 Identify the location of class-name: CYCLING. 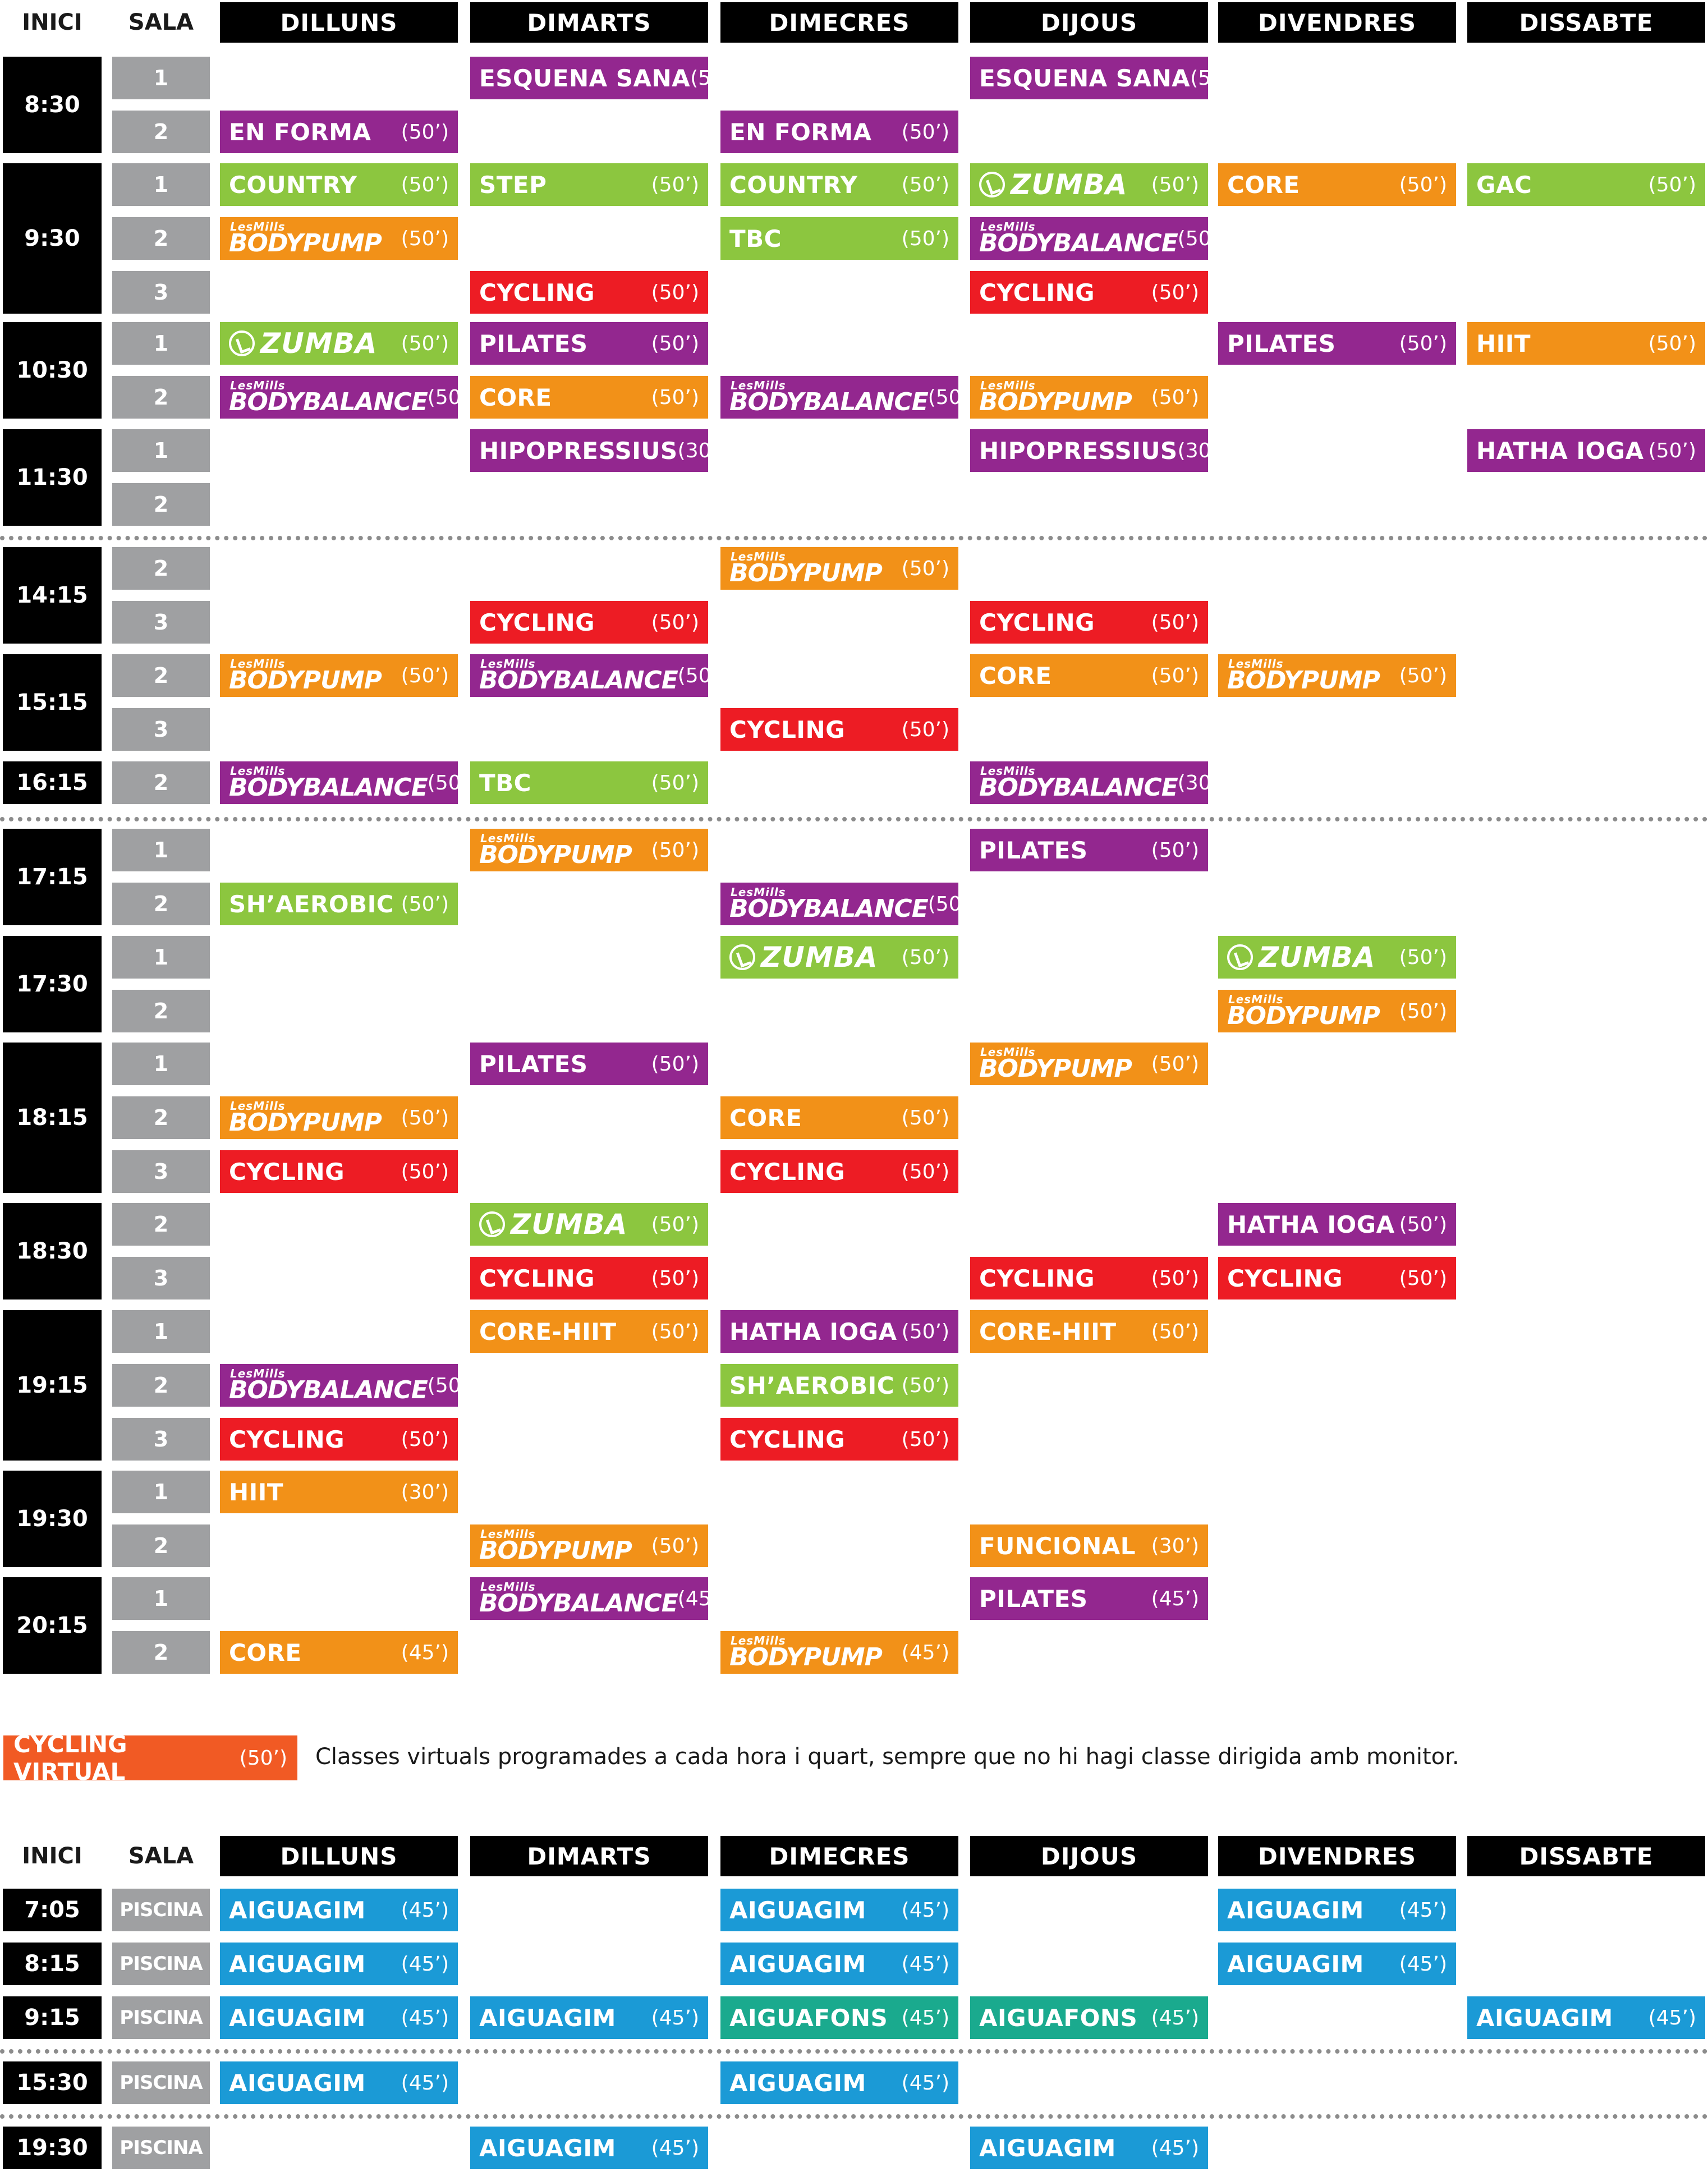
(287, 1172).